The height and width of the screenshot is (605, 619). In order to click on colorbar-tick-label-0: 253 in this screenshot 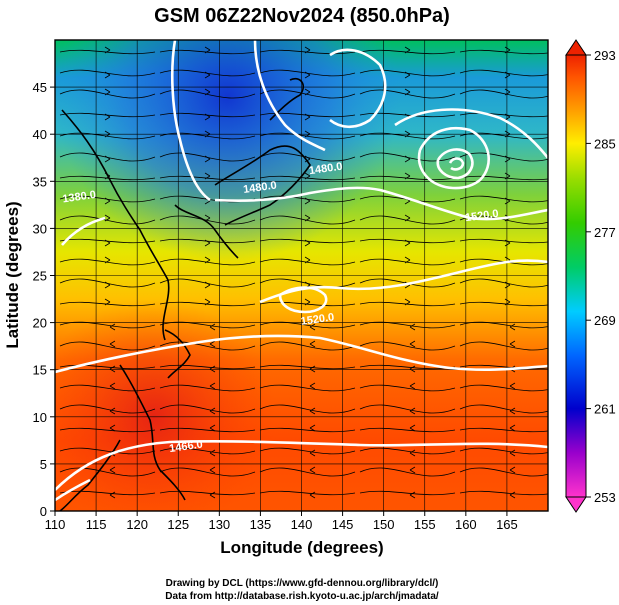, I will do `click(605, 497)`.